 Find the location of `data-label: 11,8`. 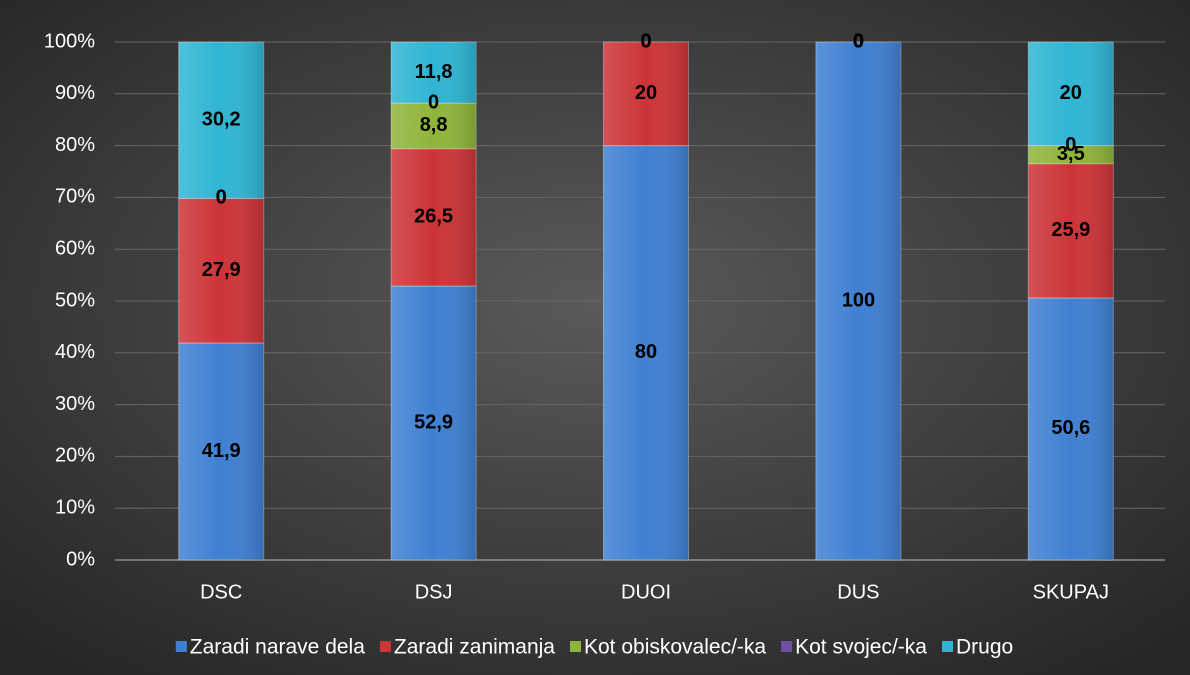

data-label: 11,8 is located at coordinates (434, 72).